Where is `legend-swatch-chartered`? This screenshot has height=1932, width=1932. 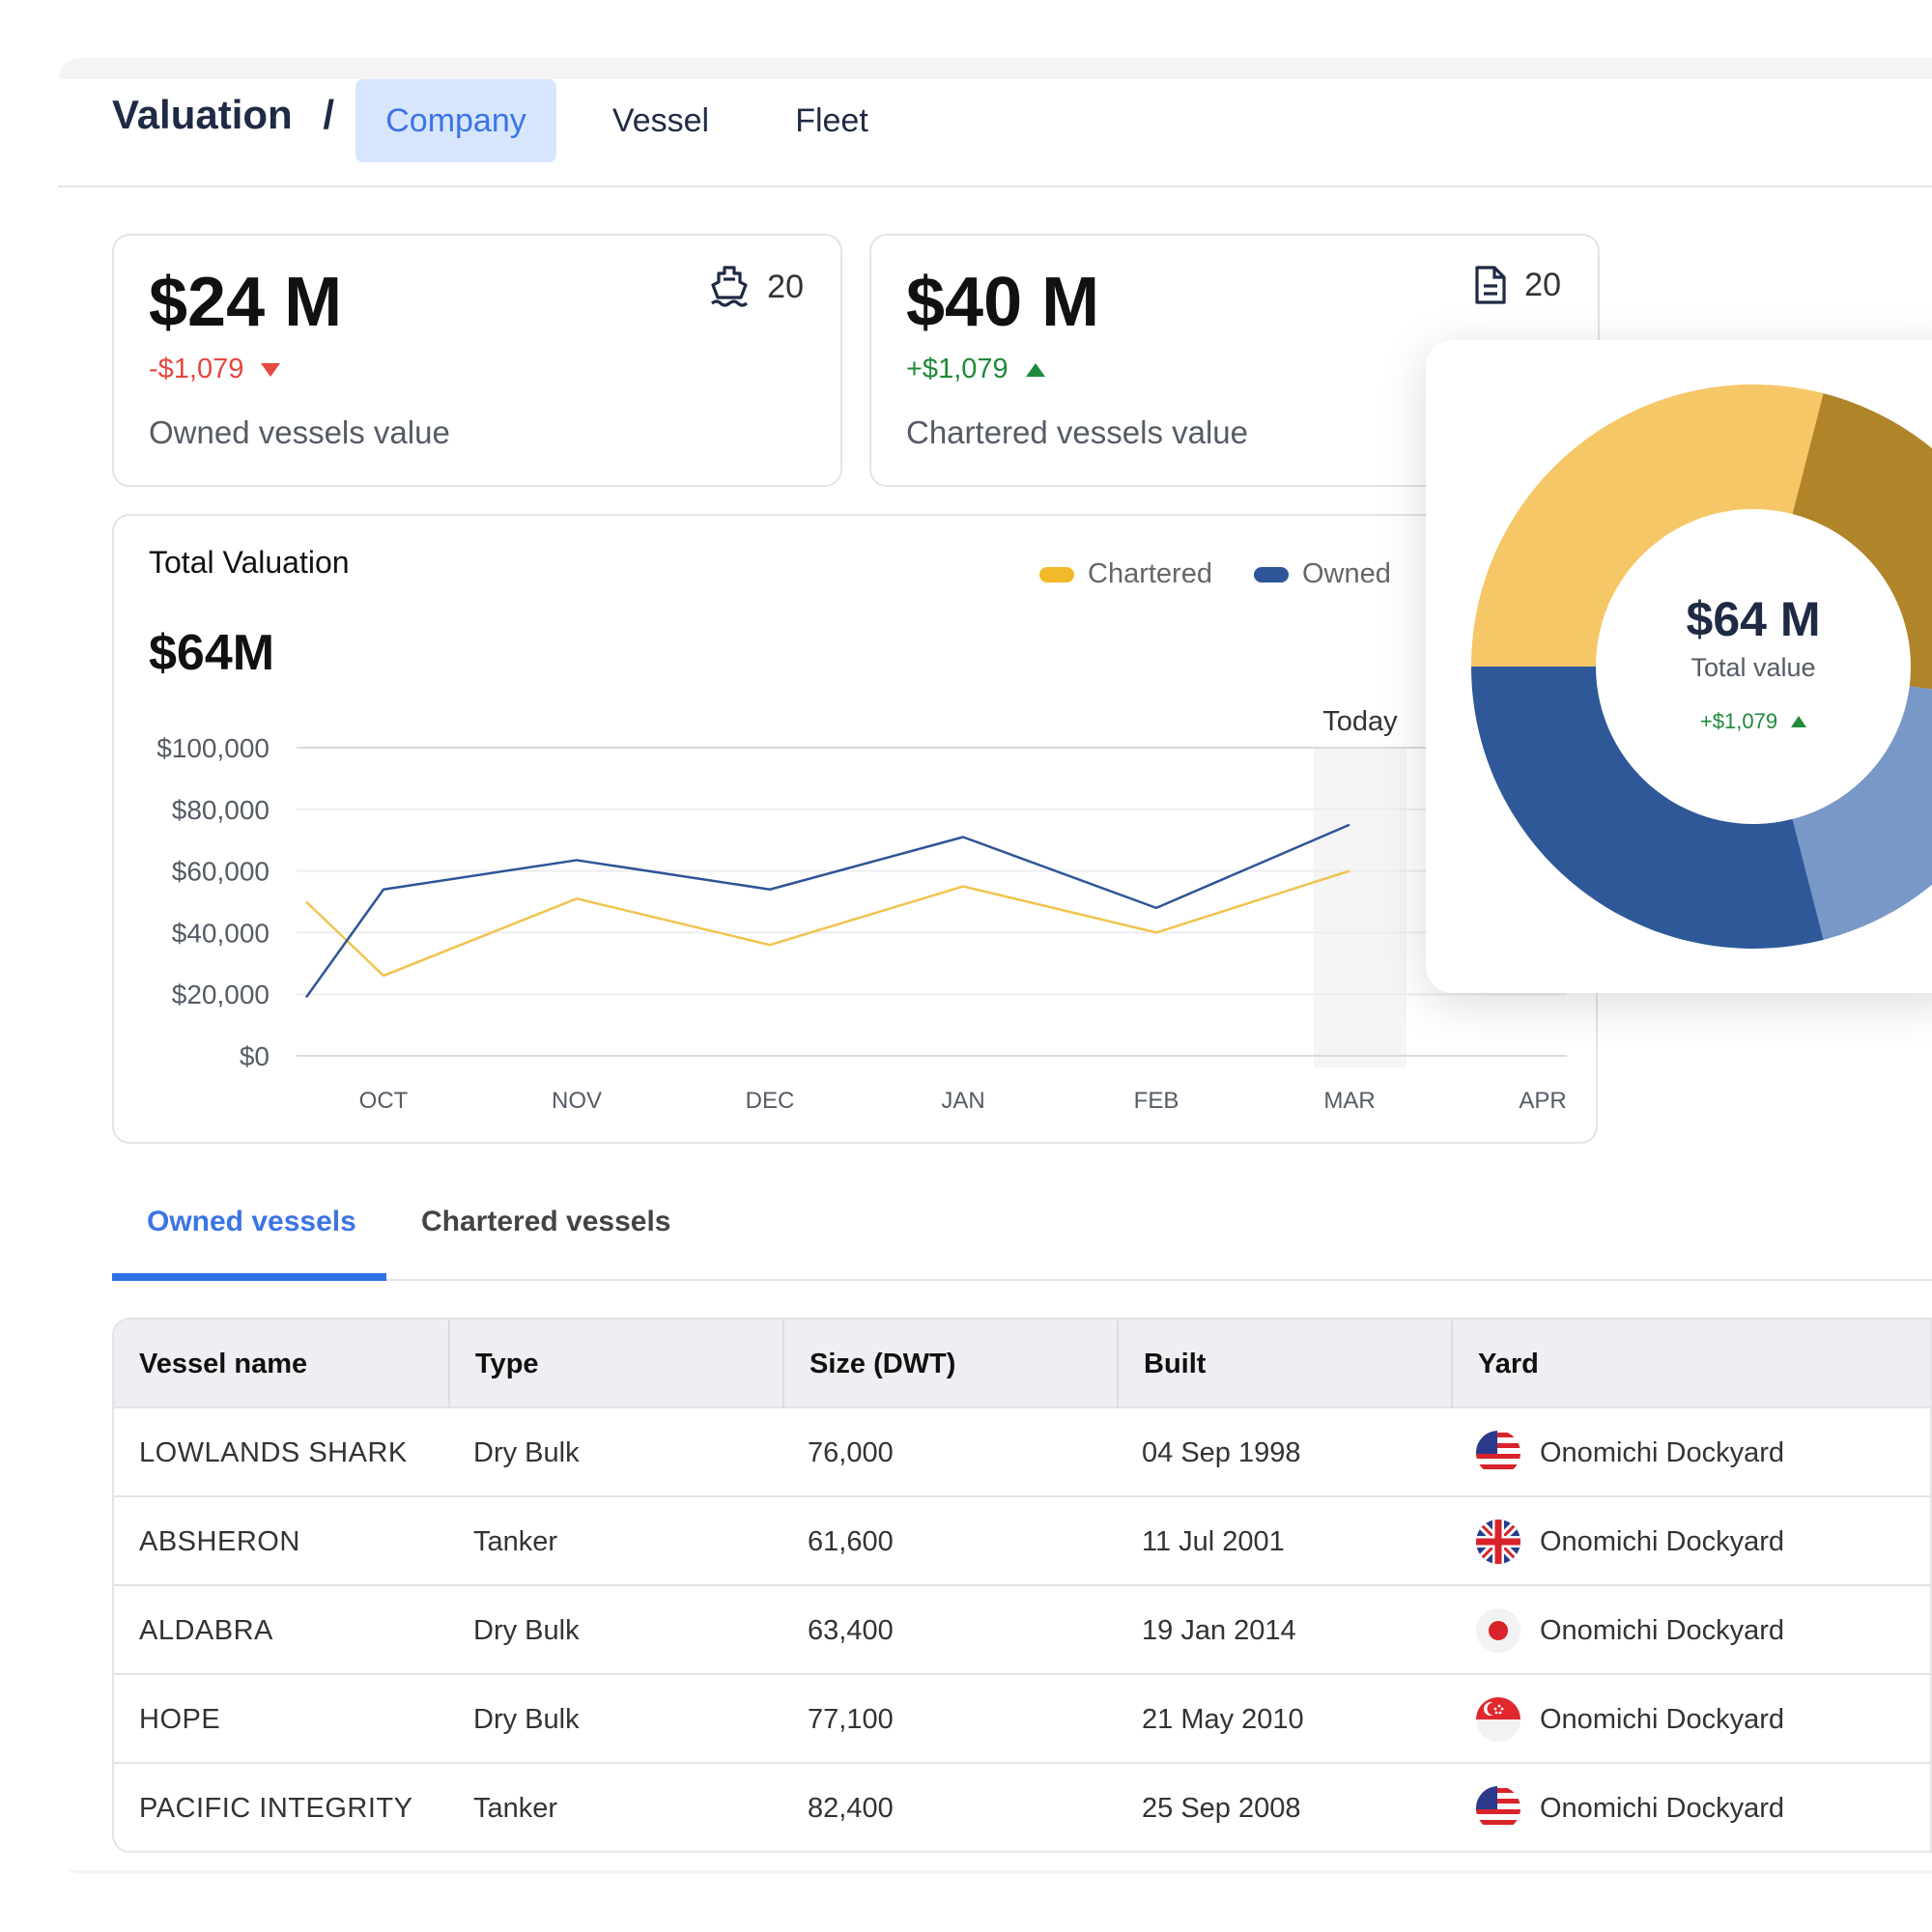
legend-swatch-chartered is located at coordinates (1056, 574).